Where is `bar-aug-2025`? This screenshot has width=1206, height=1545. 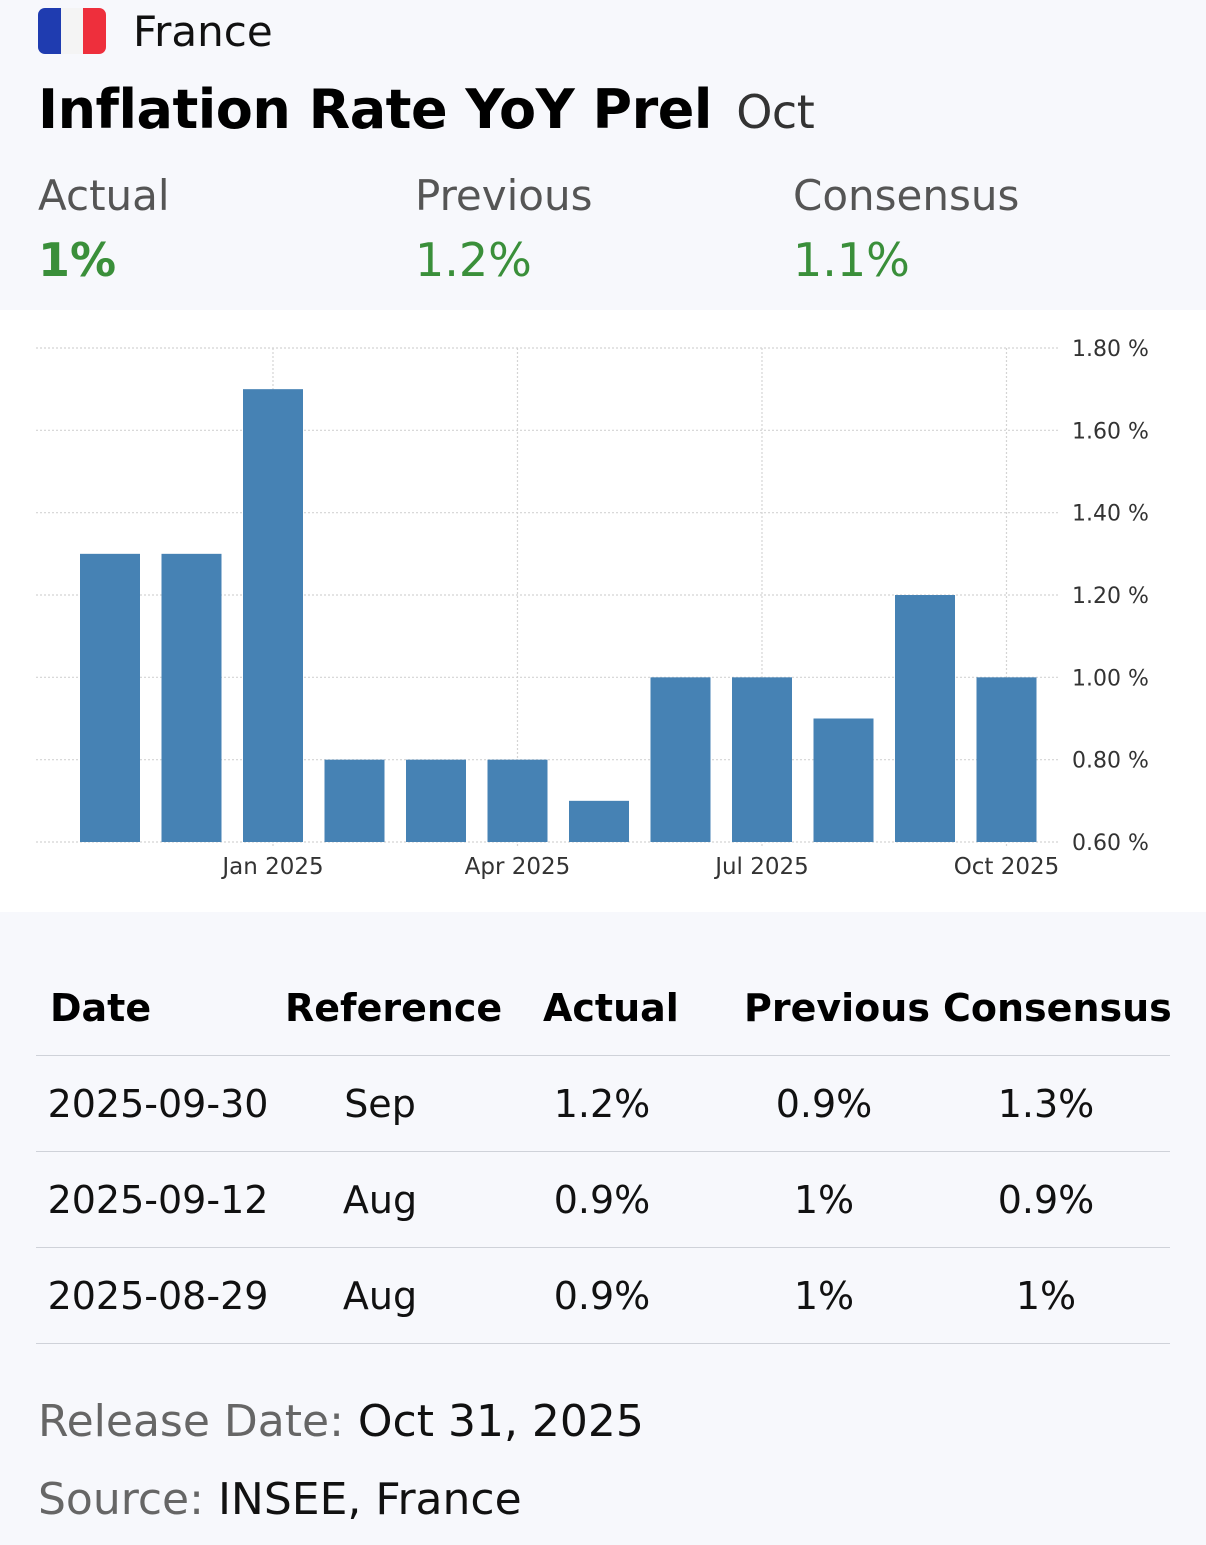
bar-aug-2025 is located at coordinates (843, 780).